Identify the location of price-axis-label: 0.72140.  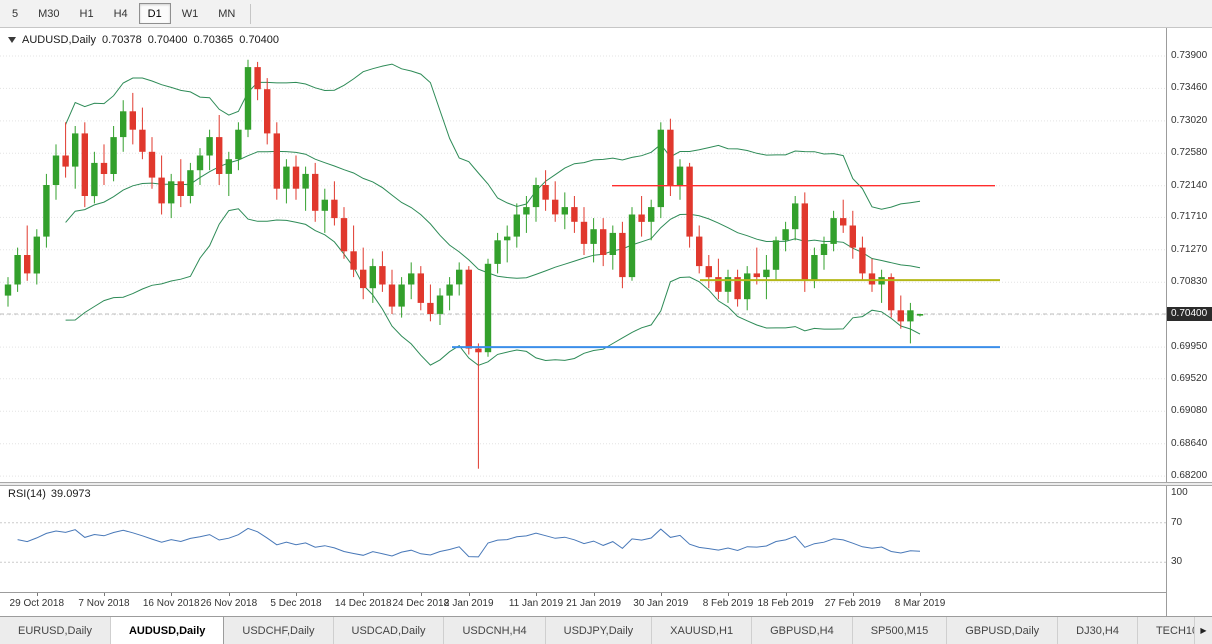
(1189, 185).